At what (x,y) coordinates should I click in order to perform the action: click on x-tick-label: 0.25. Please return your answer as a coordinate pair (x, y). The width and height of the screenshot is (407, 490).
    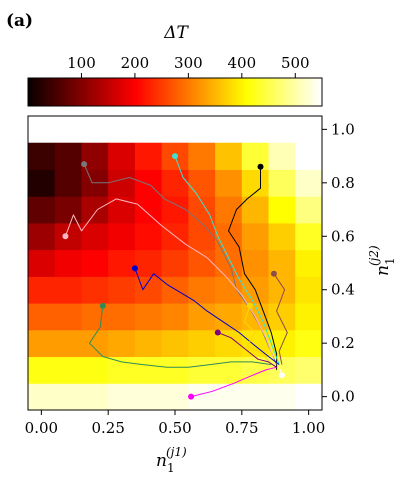
    Looking at the image, I should click on (107, 428).